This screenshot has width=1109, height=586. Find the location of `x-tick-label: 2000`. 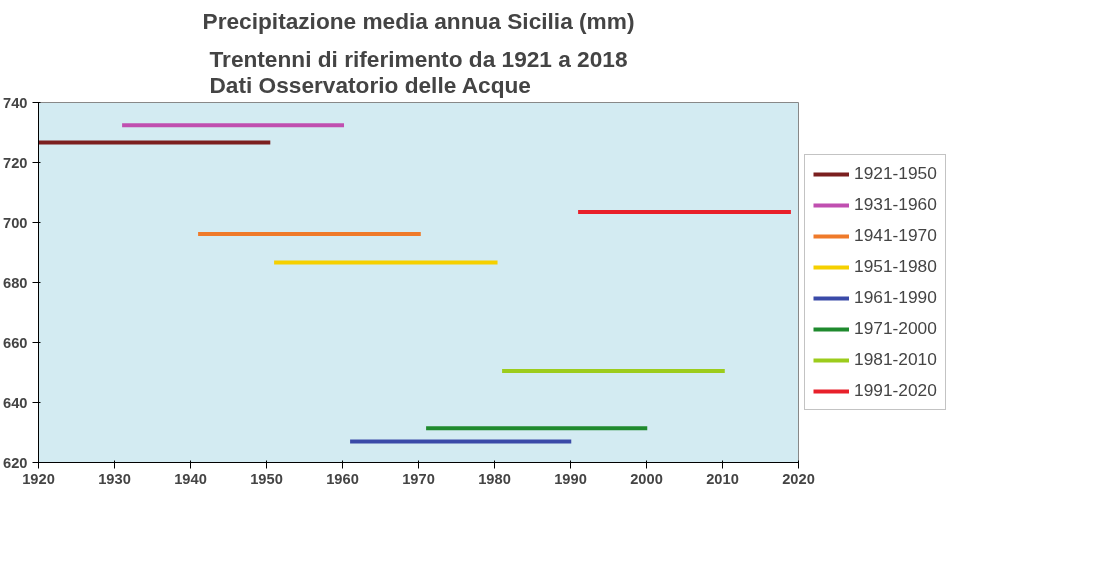

x-tick-label: 2000 is located at coordinates (646, 478).